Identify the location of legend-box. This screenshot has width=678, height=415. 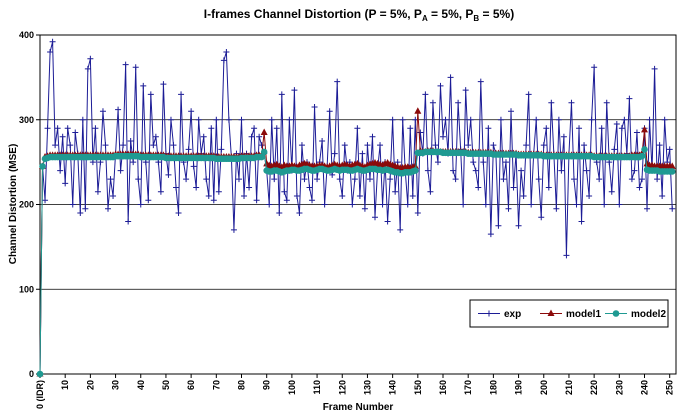
(569, 313).